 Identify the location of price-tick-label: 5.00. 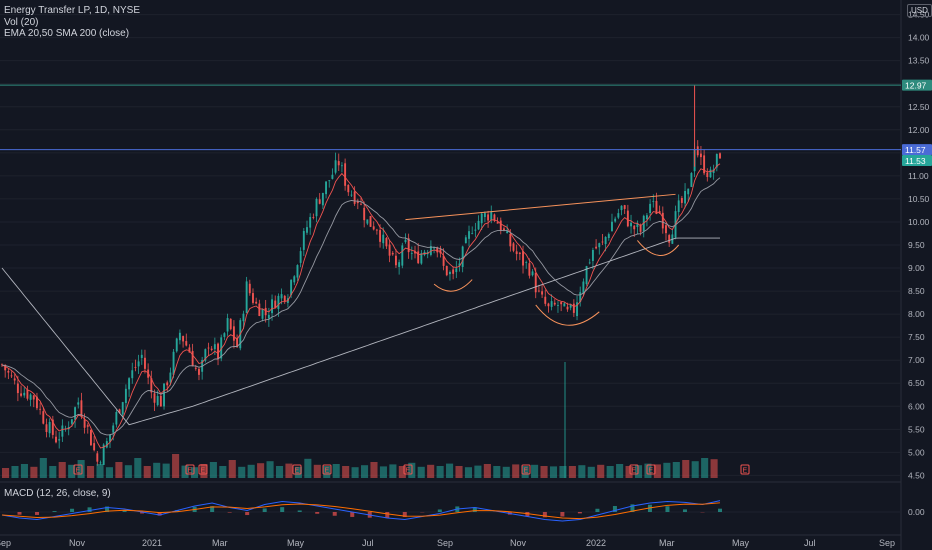
(916, 452).